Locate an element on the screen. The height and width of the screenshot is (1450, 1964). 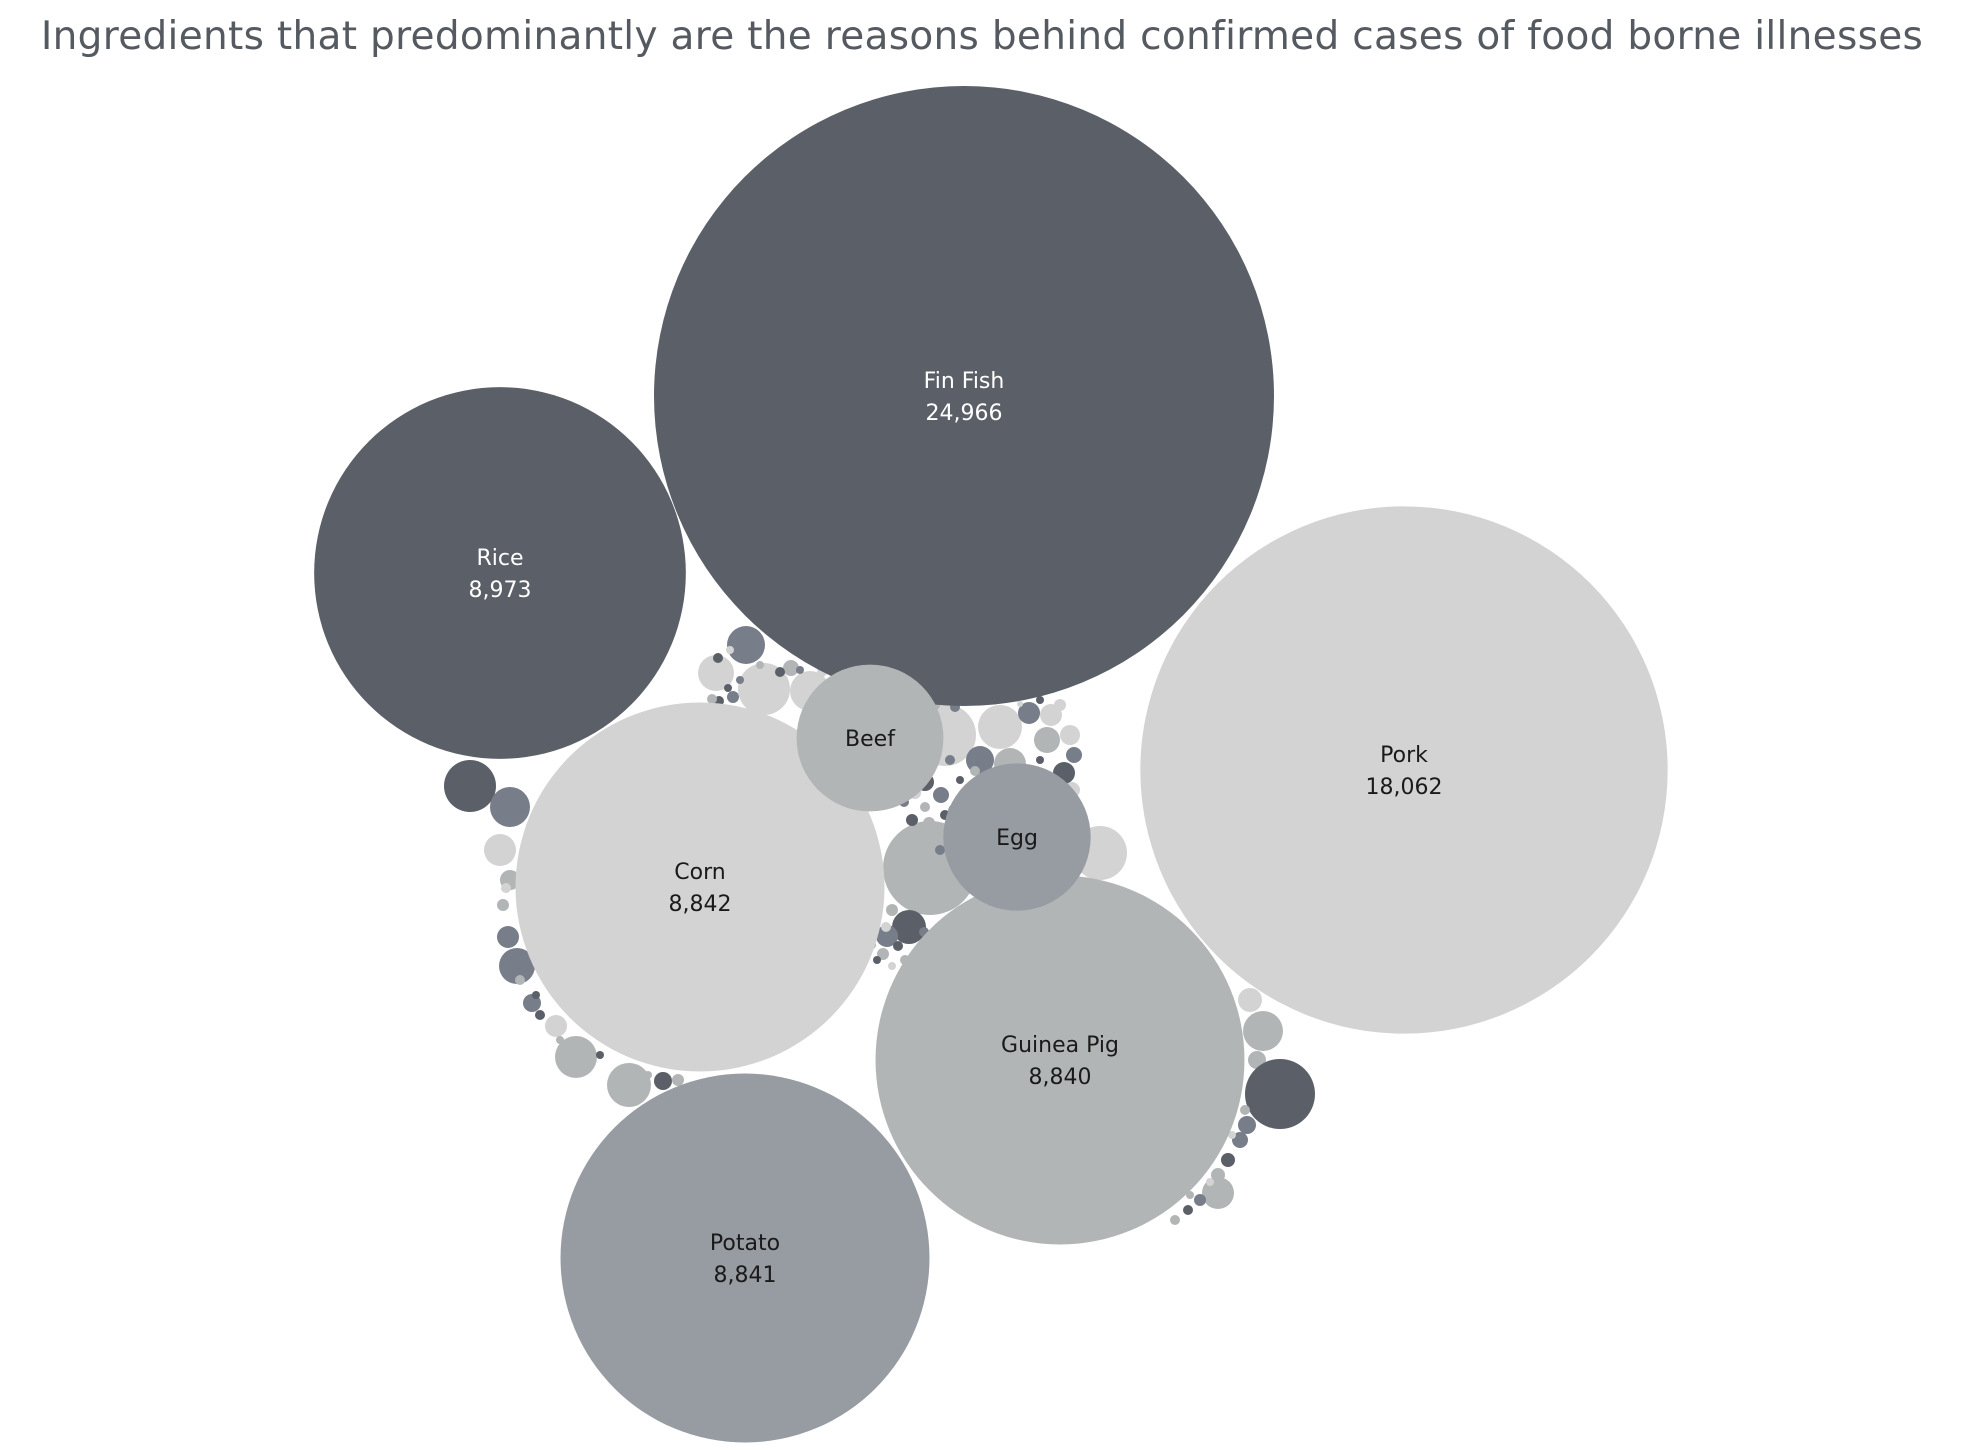
bubble-circle-pork is located at coordinates (1404, 770).